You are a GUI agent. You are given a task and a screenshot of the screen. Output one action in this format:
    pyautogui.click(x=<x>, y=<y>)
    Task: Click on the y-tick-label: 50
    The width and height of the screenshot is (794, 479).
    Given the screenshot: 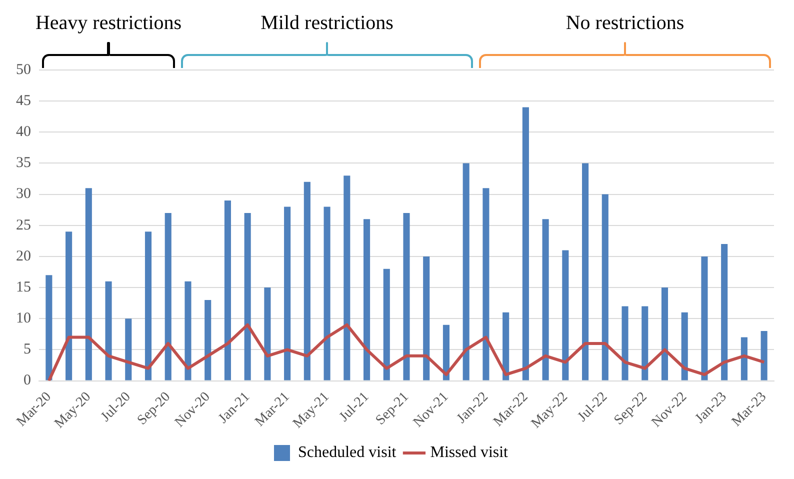 What is the action you would take?
    pyautogui.click(x=23, y=70)
    